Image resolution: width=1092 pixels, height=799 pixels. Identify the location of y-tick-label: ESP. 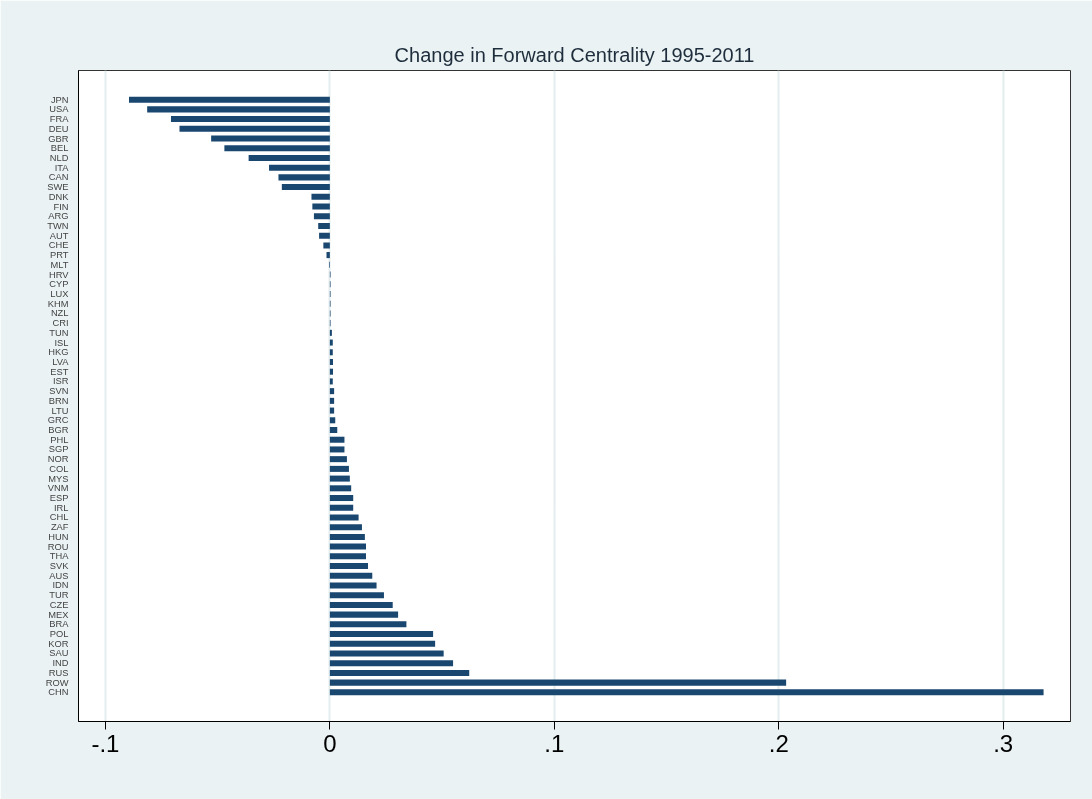
(59, 498).